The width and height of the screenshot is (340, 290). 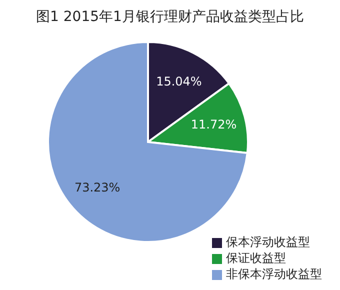 I want to click on chart-title: 图1 2015年1月银行理财产品收益类型占比, so click(x=170, y=17).